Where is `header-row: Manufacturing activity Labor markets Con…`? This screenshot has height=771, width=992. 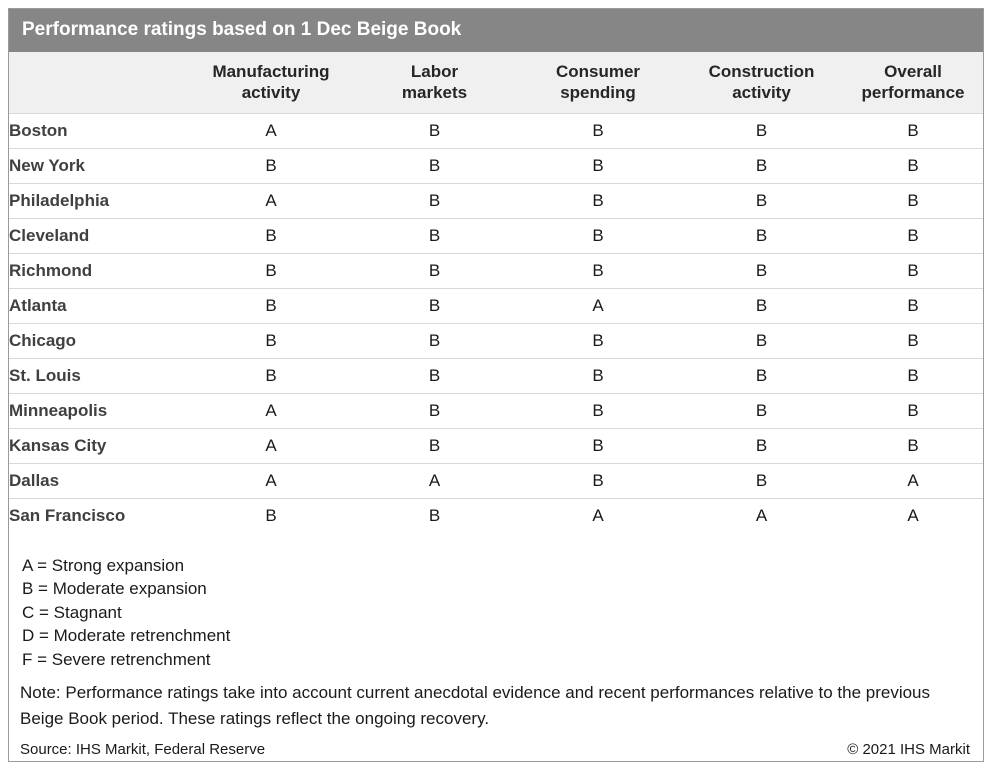
header-row: Manufacturing activity Labor markets Con… is located at coordinates (496, 83).